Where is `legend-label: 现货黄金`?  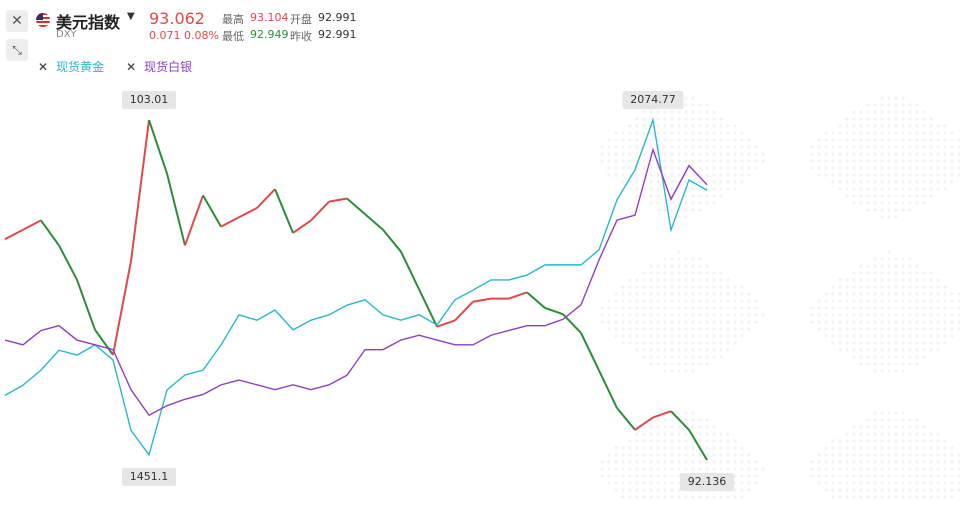 legend-label: 现货黄金 is located at coordinates (80, 67).